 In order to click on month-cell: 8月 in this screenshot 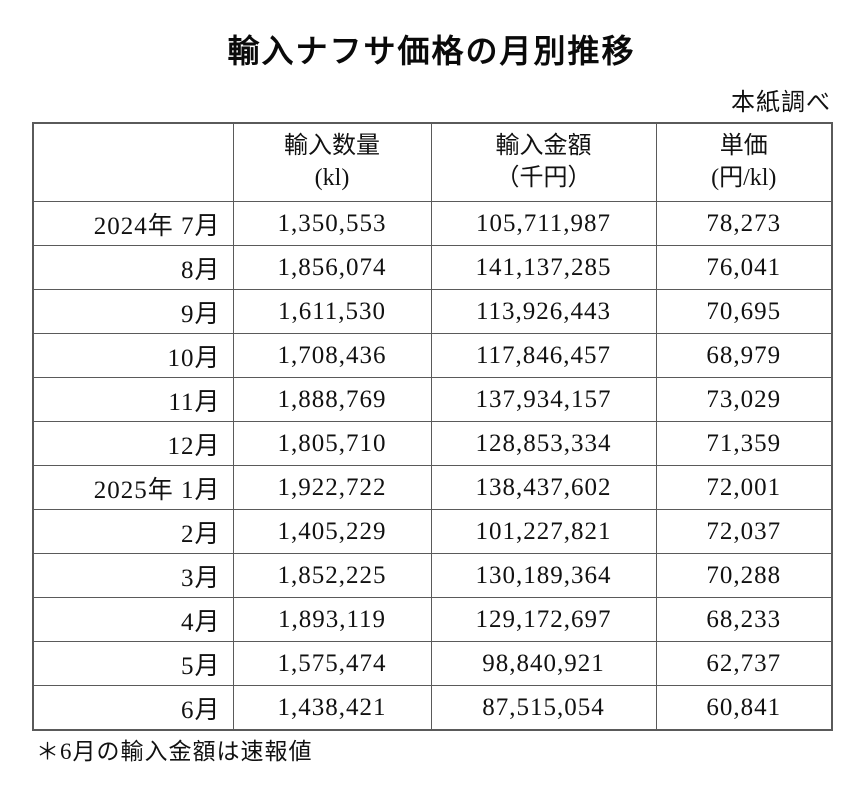, I will do `click(133, 267)`.